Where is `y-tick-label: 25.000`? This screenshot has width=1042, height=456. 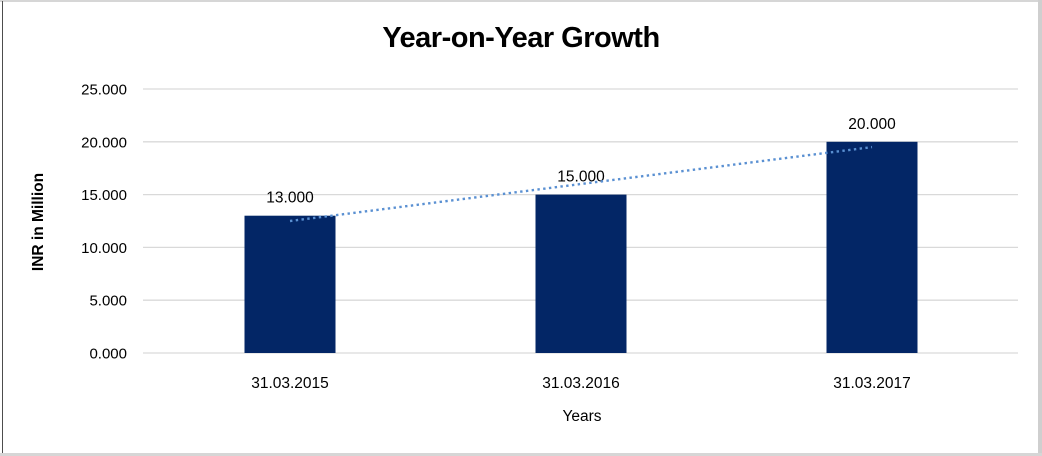
y-tick-label: 25.000 is located at coordinates (104, 90).